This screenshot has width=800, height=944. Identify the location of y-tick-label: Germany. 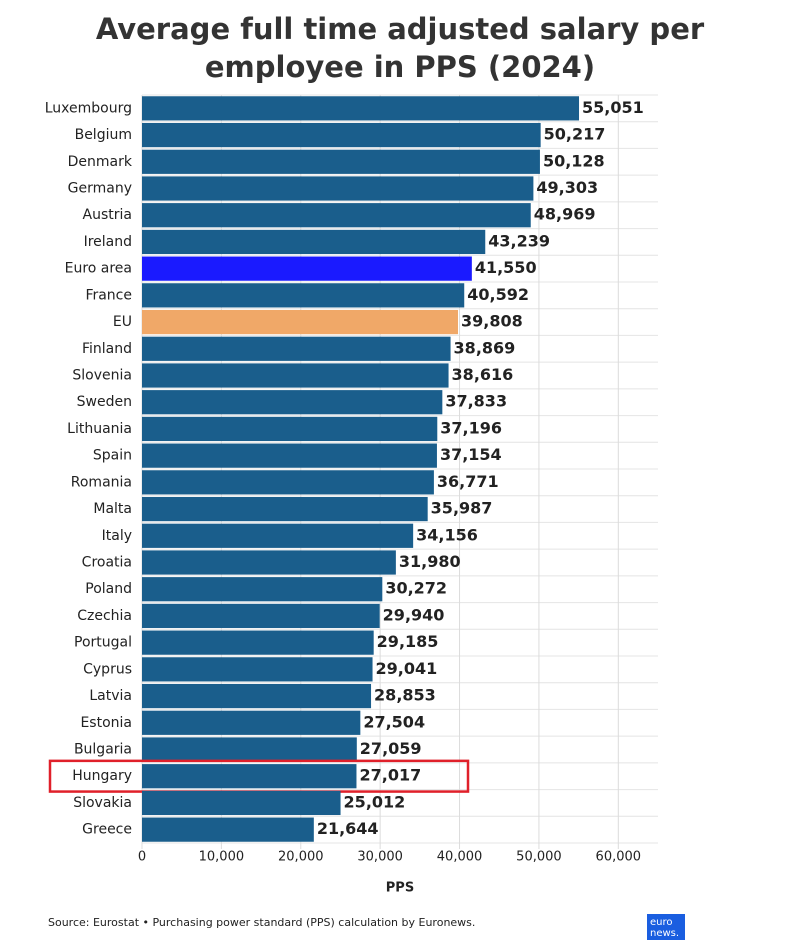
(100, 189).